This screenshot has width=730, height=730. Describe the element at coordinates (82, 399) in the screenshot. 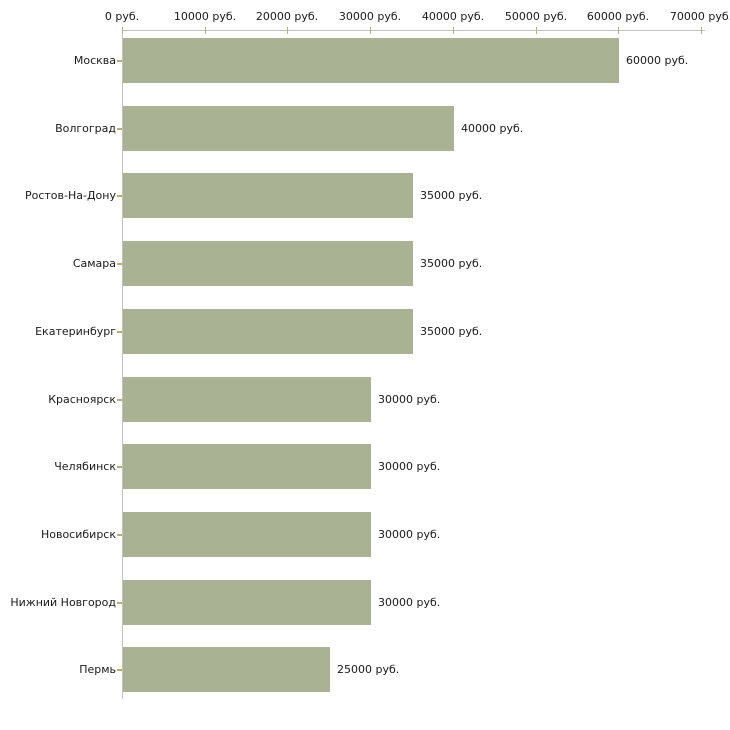

I see `category-label: Красноярск` at that location.